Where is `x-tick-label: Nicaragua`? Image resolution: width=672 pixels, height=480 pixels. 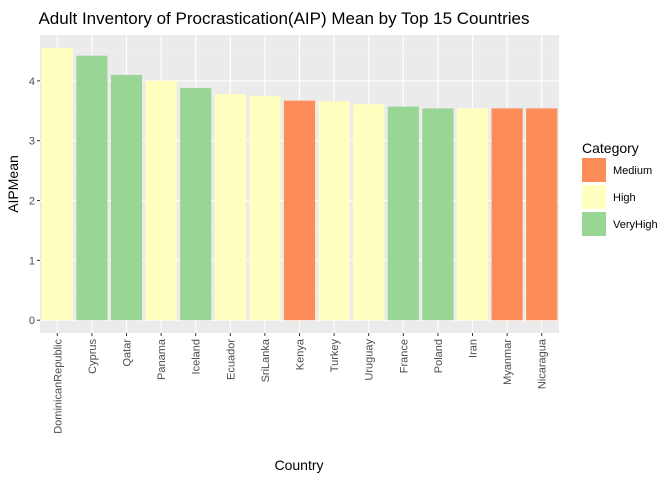
x-tick-label: Nicaragua is located at coordinates (543, 363).